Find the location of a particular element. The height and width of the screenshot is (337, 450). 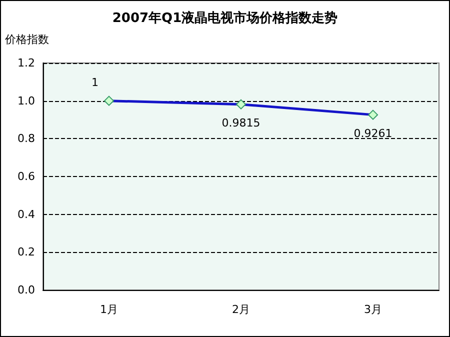

x-tick-label: 2月 is located at coordinates (241, 309).